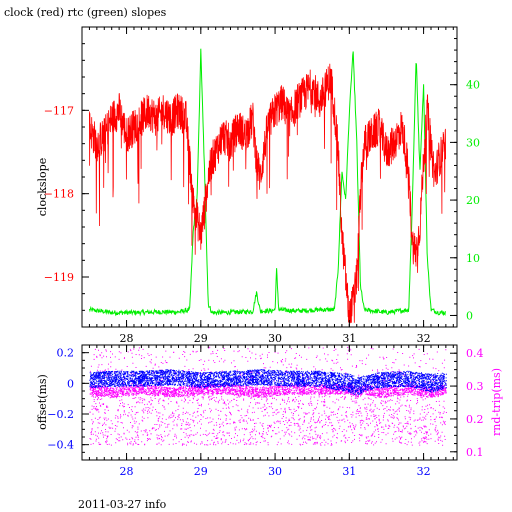 This screenshot has width=512, height=512. I want to click on y2-tick-label: 0.2, so click(475, 419).